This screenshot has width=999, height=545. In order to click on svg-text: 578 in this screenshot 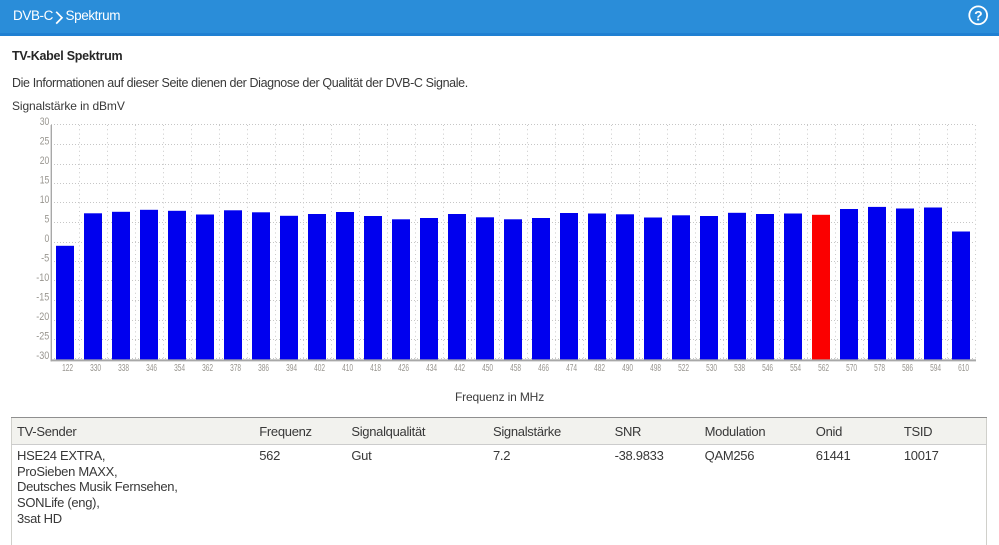, I will do `click(879, 368)`.